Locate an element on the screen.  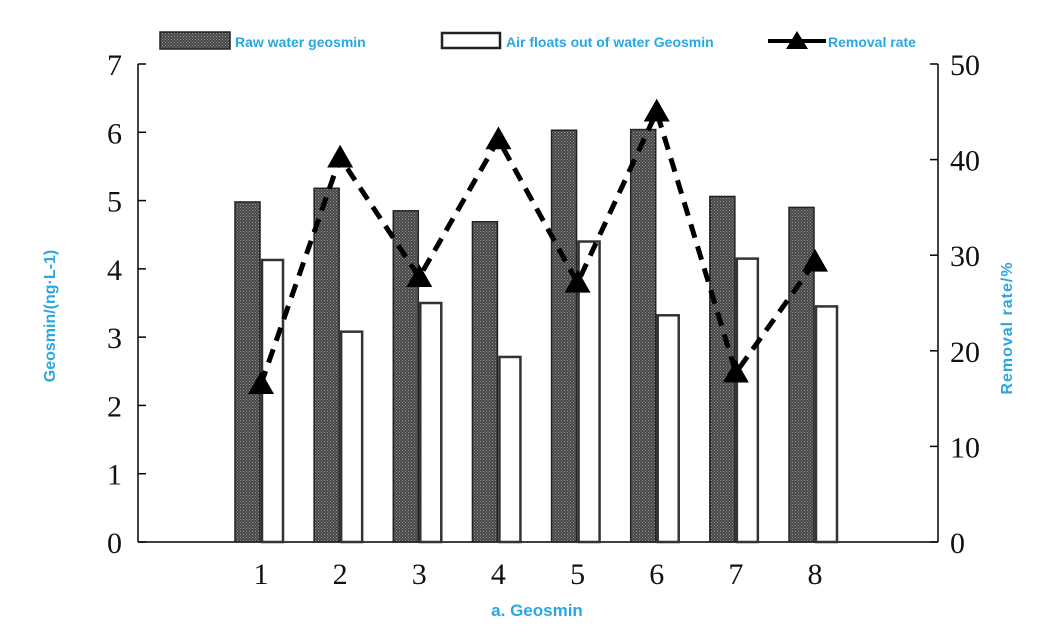
y-left-tick-label-4: 4 is located at coordinates (114, 270).